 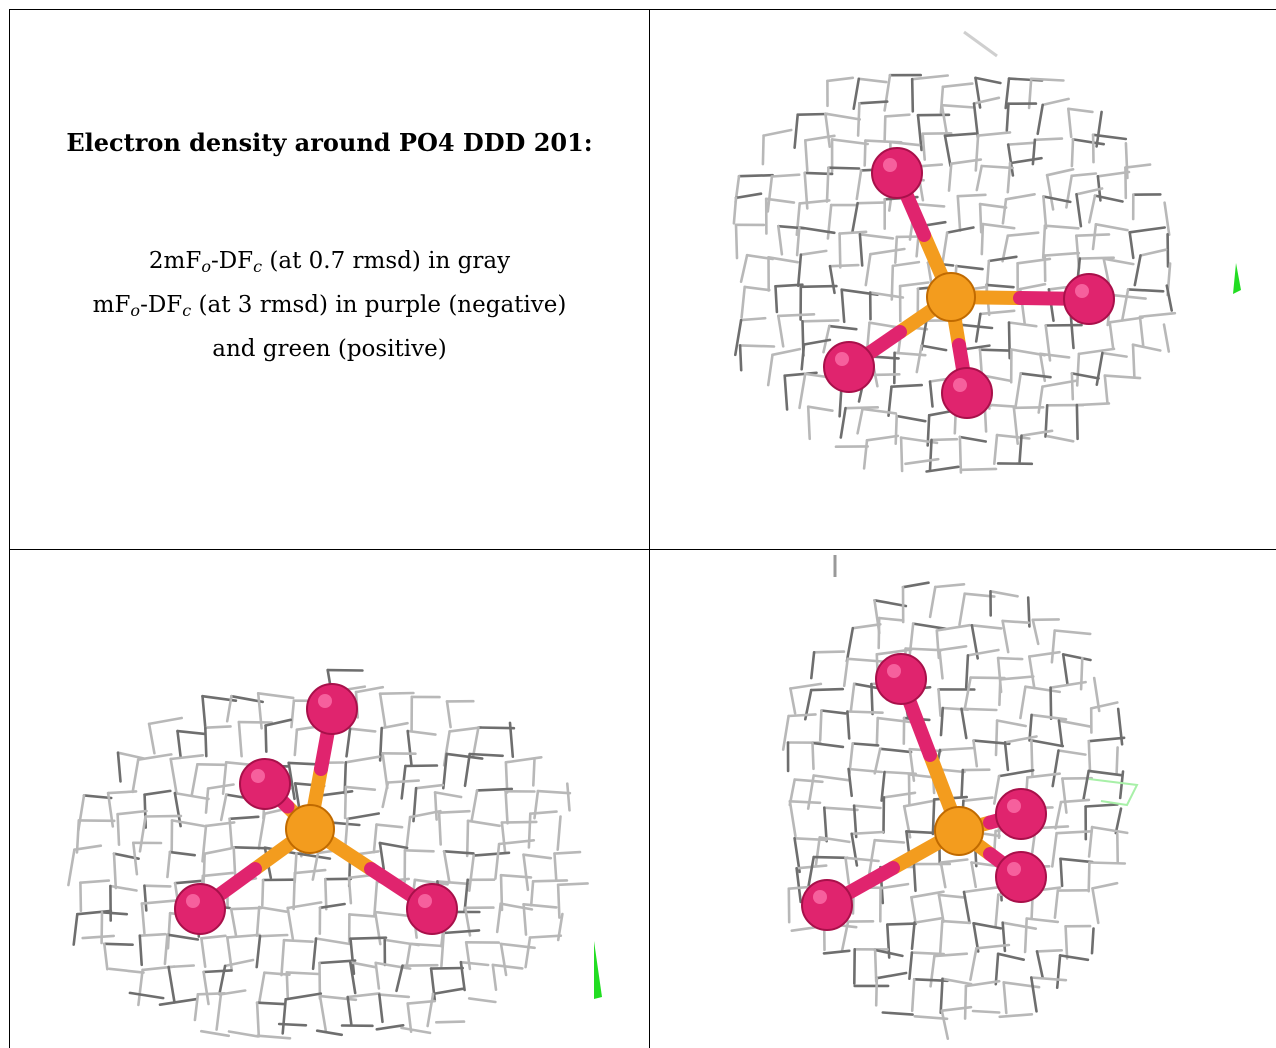 I want to click on legend-line-2mfo: 2mFo-DFc (at 0.7 rmsd) in gray, so click(x=329, y=262).